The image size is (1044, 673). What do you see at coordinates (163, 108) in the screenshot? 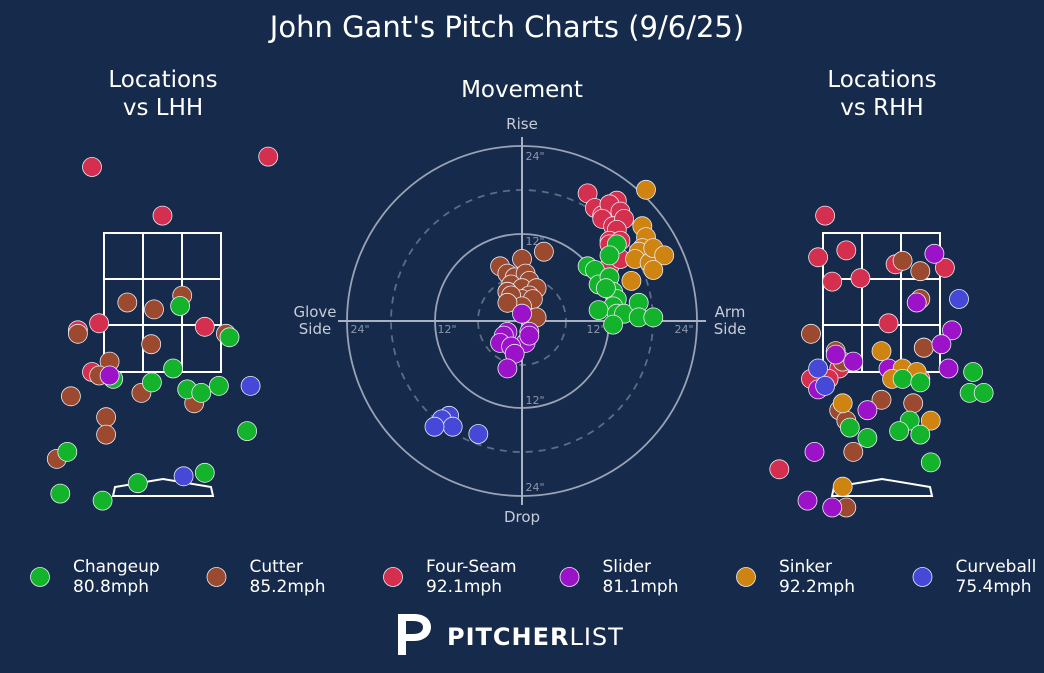
I see `lhh-title-line2: vs LHH` at bounding box center [163, 108].